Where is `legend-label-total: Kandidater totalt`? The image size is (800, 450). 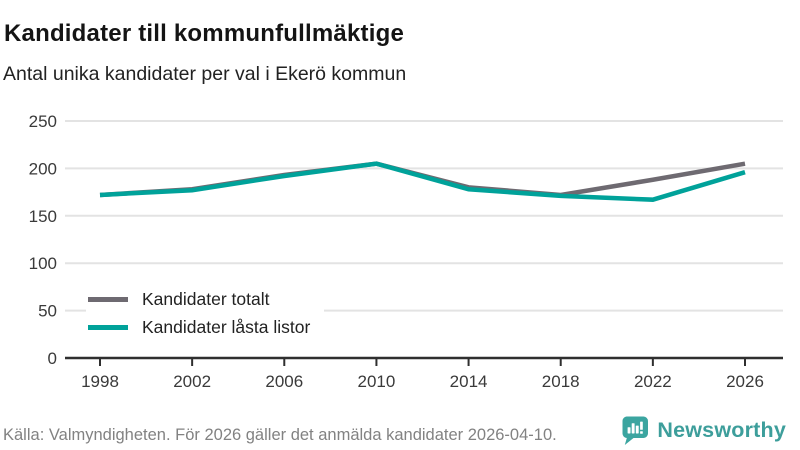
legend-label-total: Kandidater totalt is located at coordinates (206, 298).